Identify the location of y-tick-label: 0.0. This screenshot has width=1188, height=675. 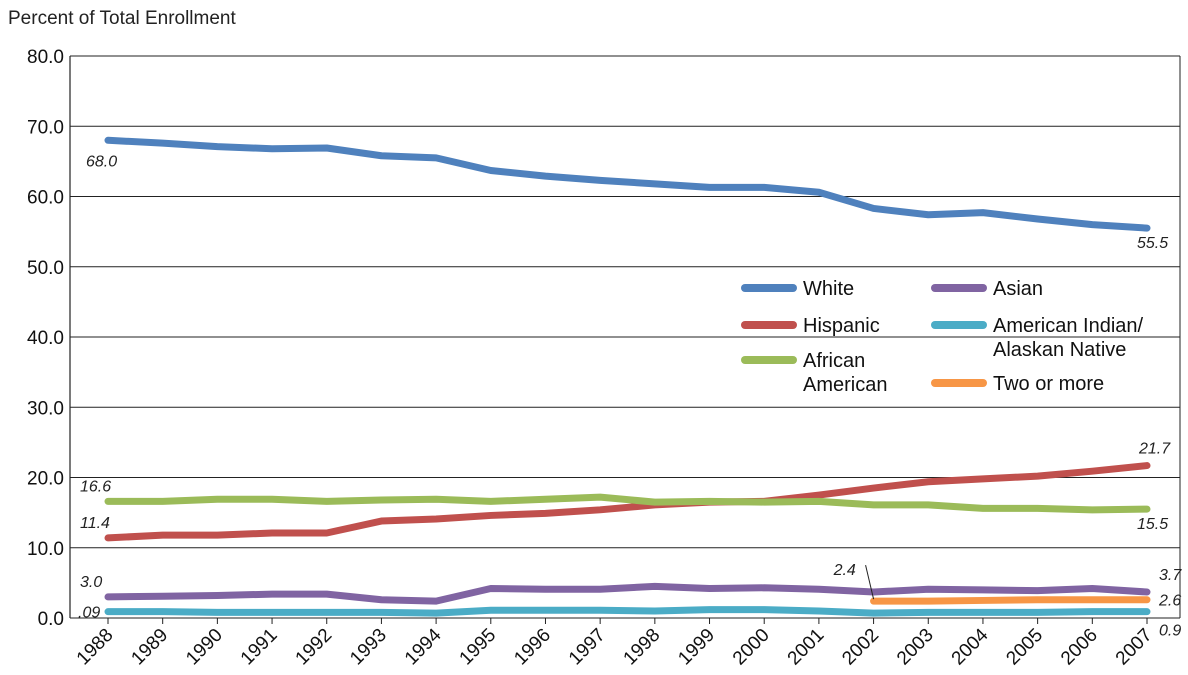
(51, 619).